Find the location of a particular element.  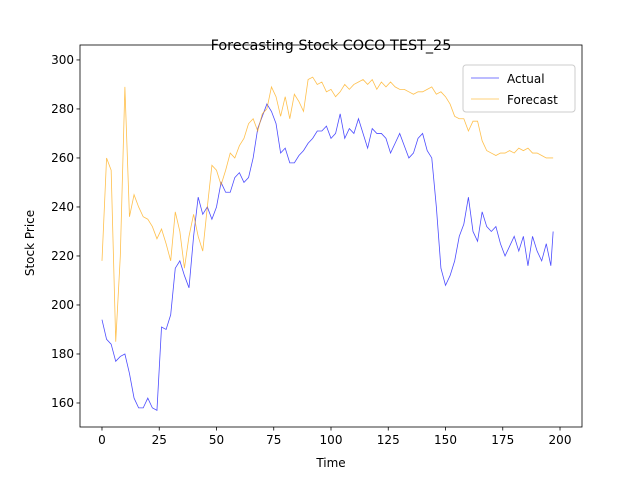

x-tick-label: 0 is located at coordinates (102, 440).